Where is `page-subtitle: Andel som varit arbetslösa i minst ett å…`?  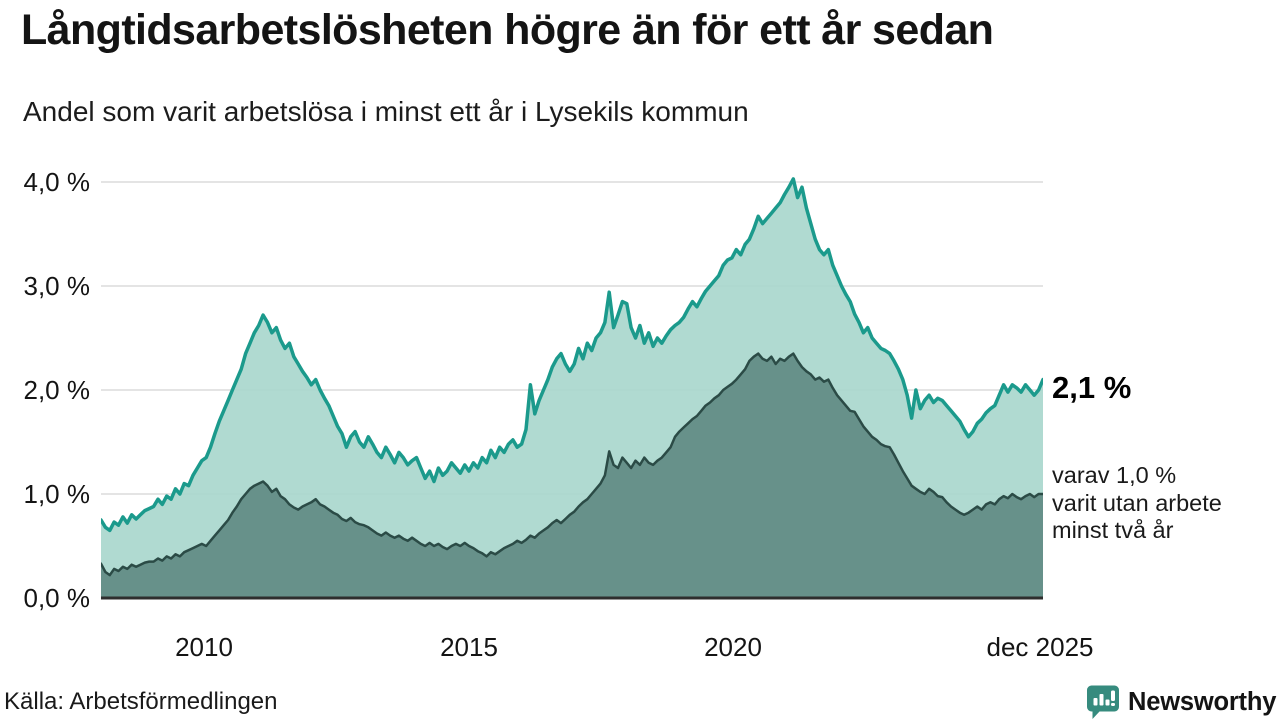
page-subtitle: Andel som varit arbetslösa i minst ett å… is located at coordinates (386, 111).